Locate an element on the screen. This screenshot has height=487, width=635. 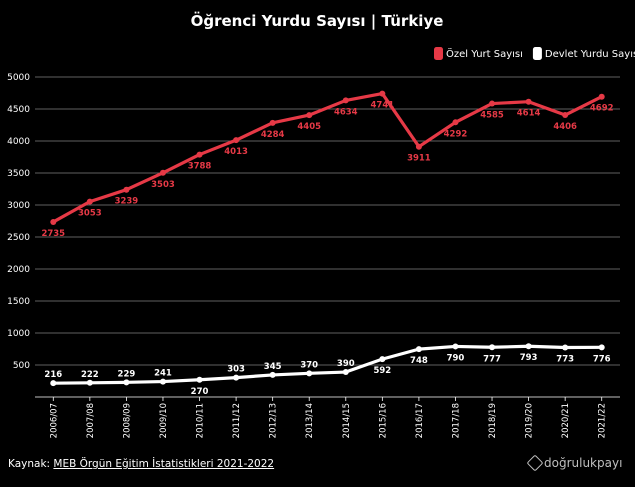
data-label: 370 is located at coordinates (309, 365).